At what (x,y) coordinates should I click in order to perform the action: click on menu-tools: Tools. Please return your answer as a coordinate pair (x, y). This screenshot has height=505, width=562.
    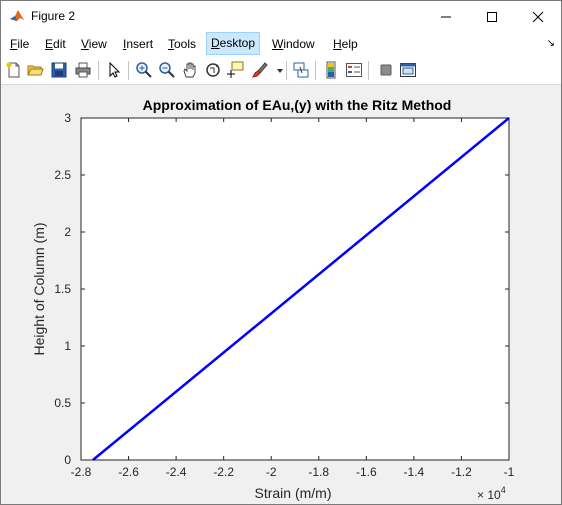
    Looking at the image, I should click on (182, 44).